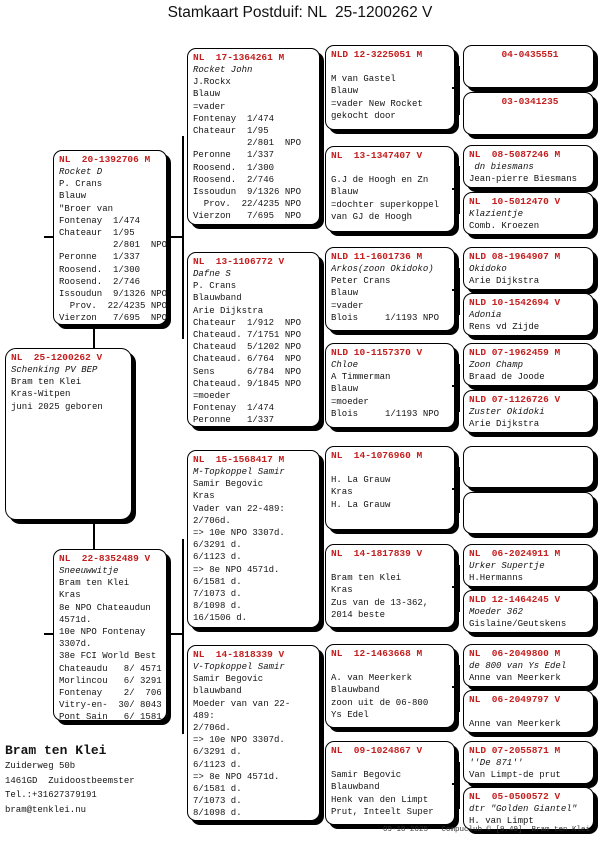 This screenshot has width=600, height=861. Describe the element at coordinates (100, 269) in the screenshot. I see `pedigree-line: Roosend. 1/300` at that location.